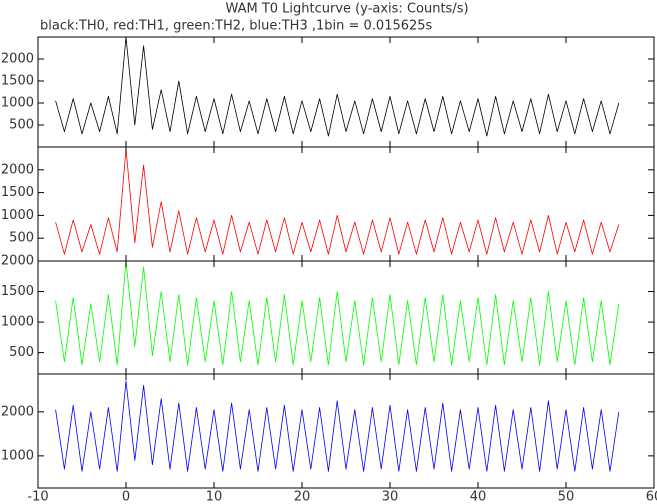  Describe the element at coordinates (37, 497) in the screenshot. I see `x-tick-label: -10` at that location.